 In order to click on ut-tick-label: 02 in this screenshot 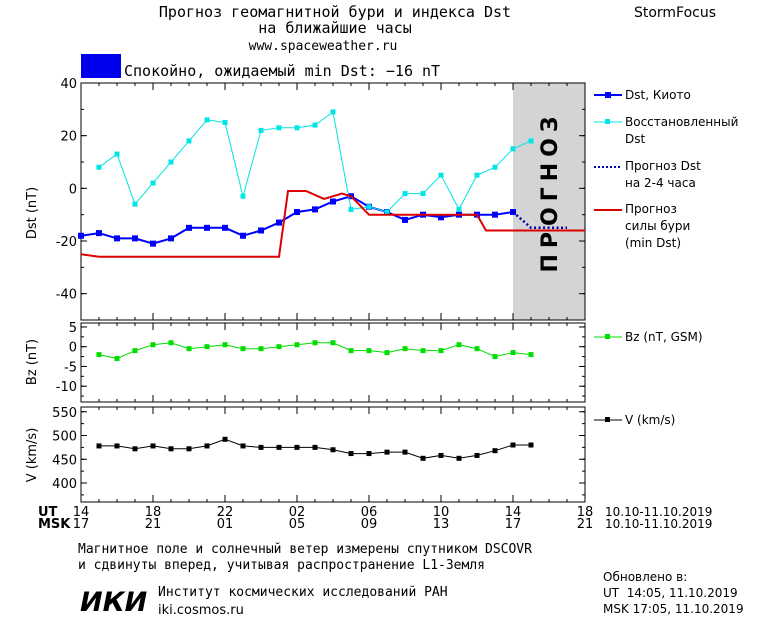, I will do `click(297, 512)`.